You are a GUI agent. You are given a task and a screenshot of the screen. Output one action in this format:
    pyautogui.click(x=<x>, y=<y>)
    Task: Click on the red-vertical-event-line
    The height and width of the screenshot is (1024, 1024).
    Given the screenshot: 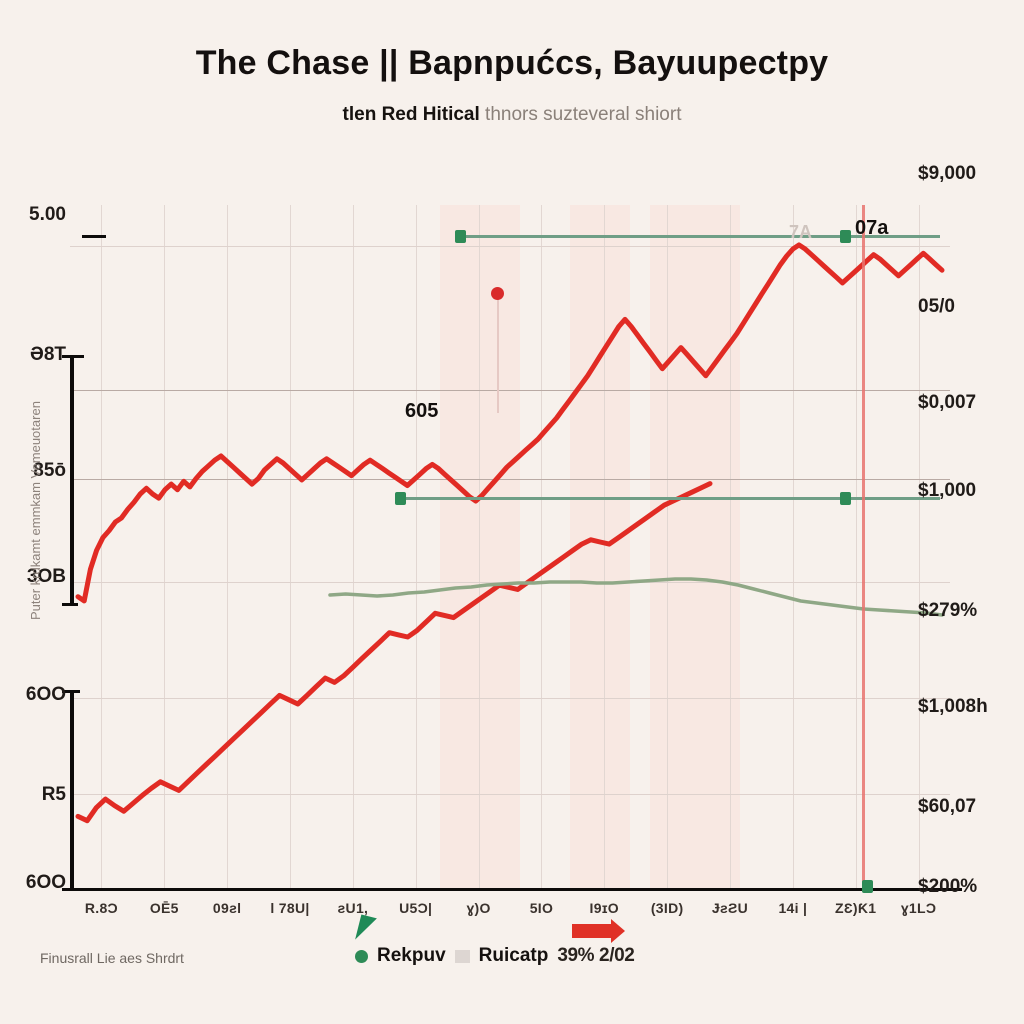 What is the action you would take?
    pyautogui.click(x=863, y=547)
    